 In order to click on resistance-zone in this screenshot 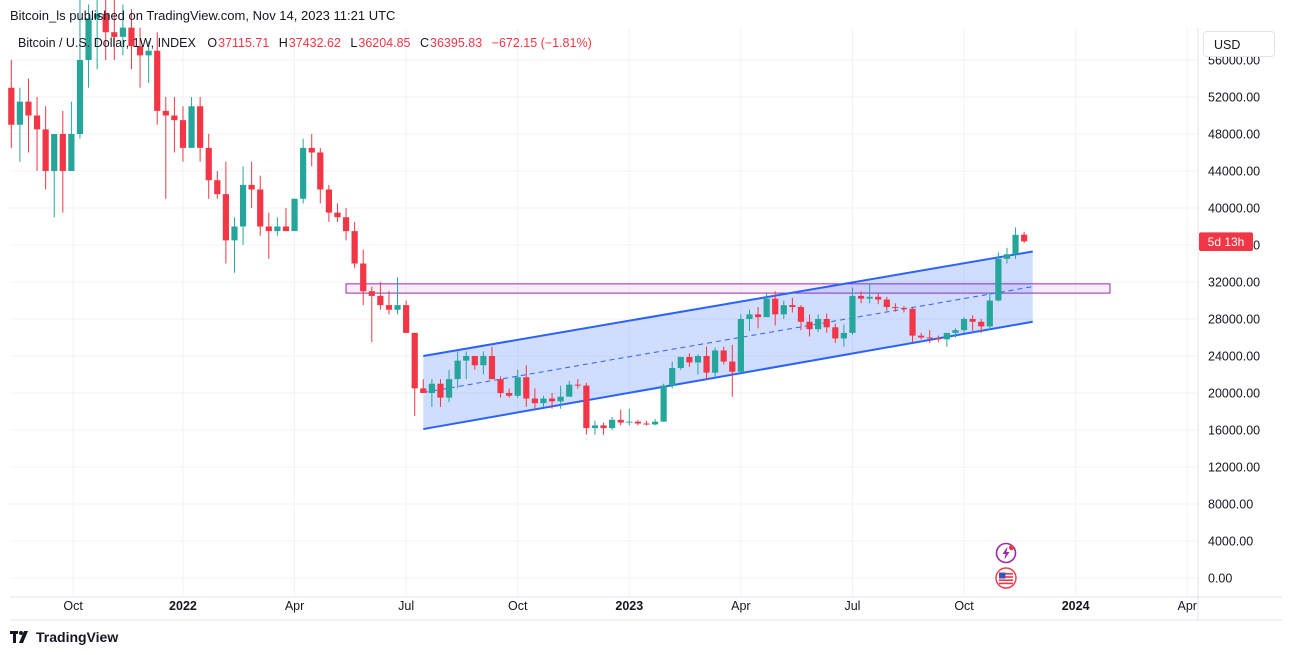, I will do `click(728, 288)`.